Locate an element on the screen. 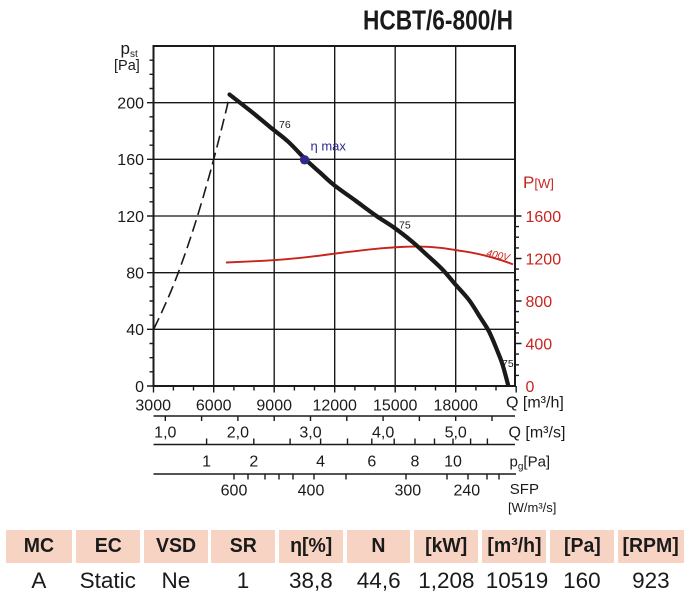  svg-text: 400V is located at coordinates (498, 256).